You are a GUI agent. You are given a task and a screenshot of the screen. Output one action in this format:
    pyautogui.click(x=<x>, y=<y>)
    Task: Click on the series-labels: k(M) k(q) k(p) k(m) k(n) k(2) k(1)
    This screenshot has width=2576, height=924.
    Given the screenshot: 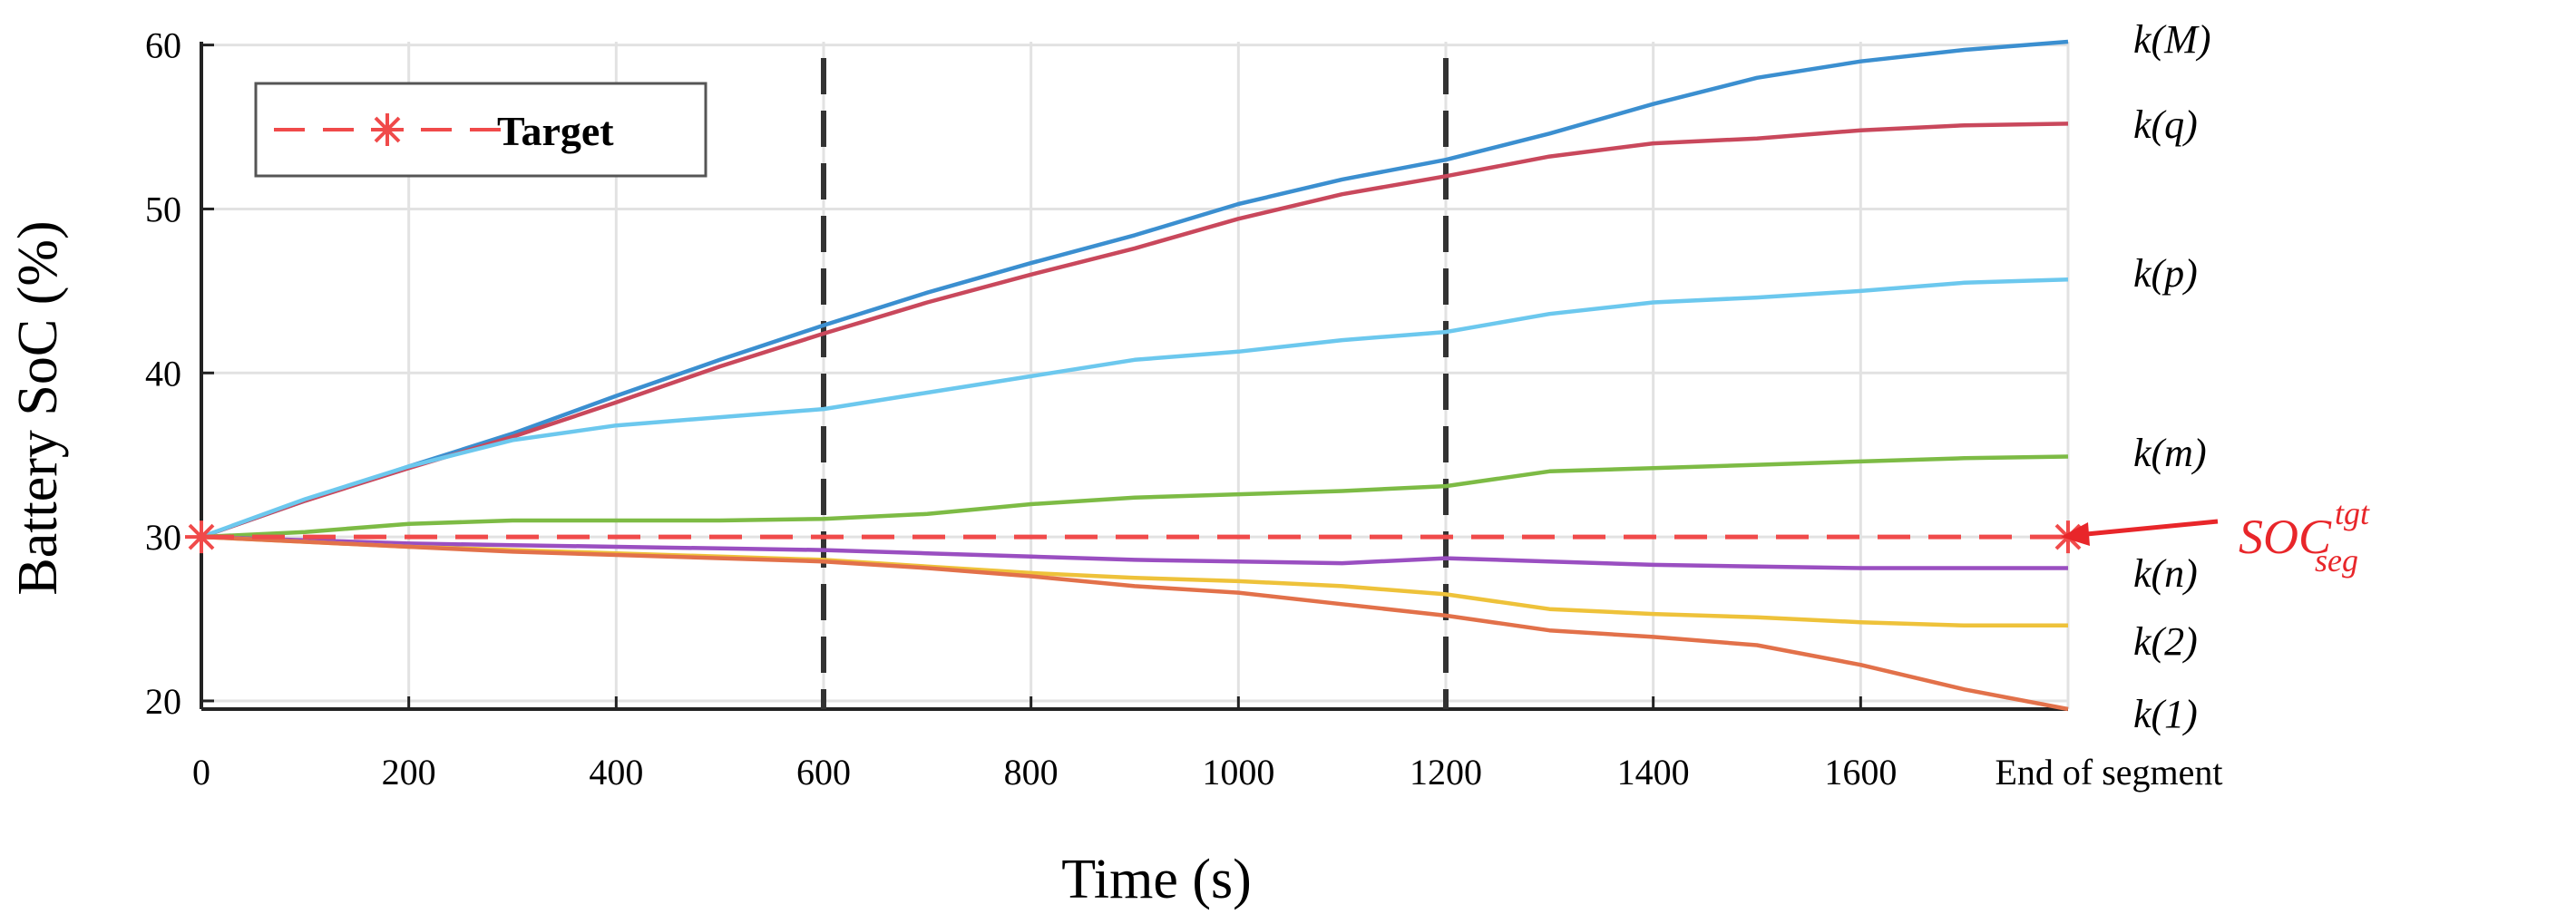 What is the action you would take?
    pyautogui.click(x=2172, y=377)
    